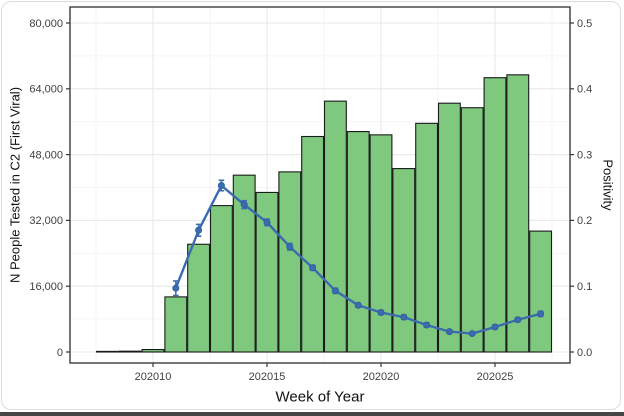 This screenshot has height=416, width=624. What do you see at coordinates (584, 221) in the screenshot?
I see `right-tick-label: 0.2` at bounding box center [584, 221].